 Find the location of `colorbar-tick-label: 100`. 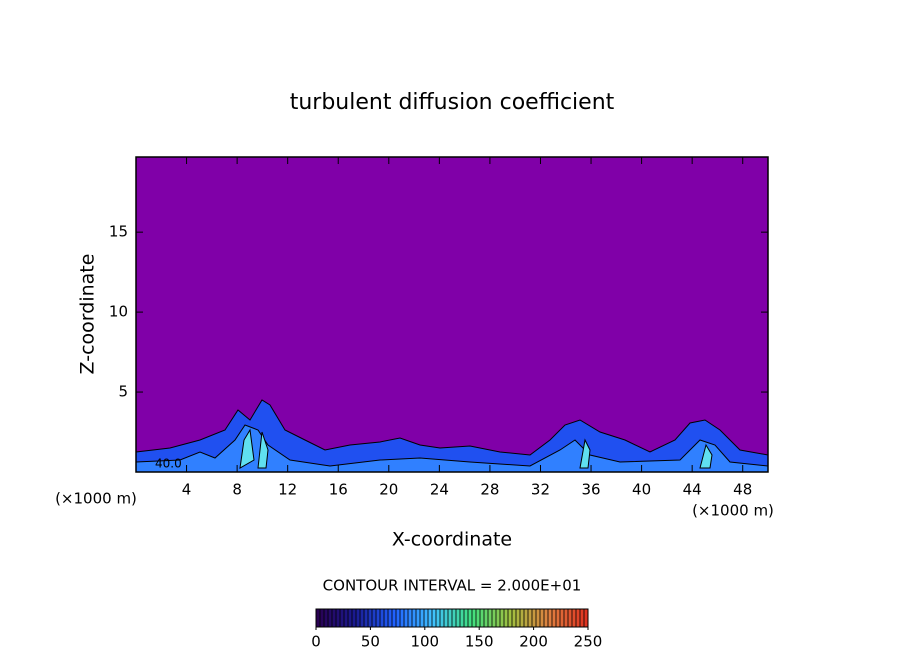

colorbar-tick-label: 100 is located at coordinates (424, 642).